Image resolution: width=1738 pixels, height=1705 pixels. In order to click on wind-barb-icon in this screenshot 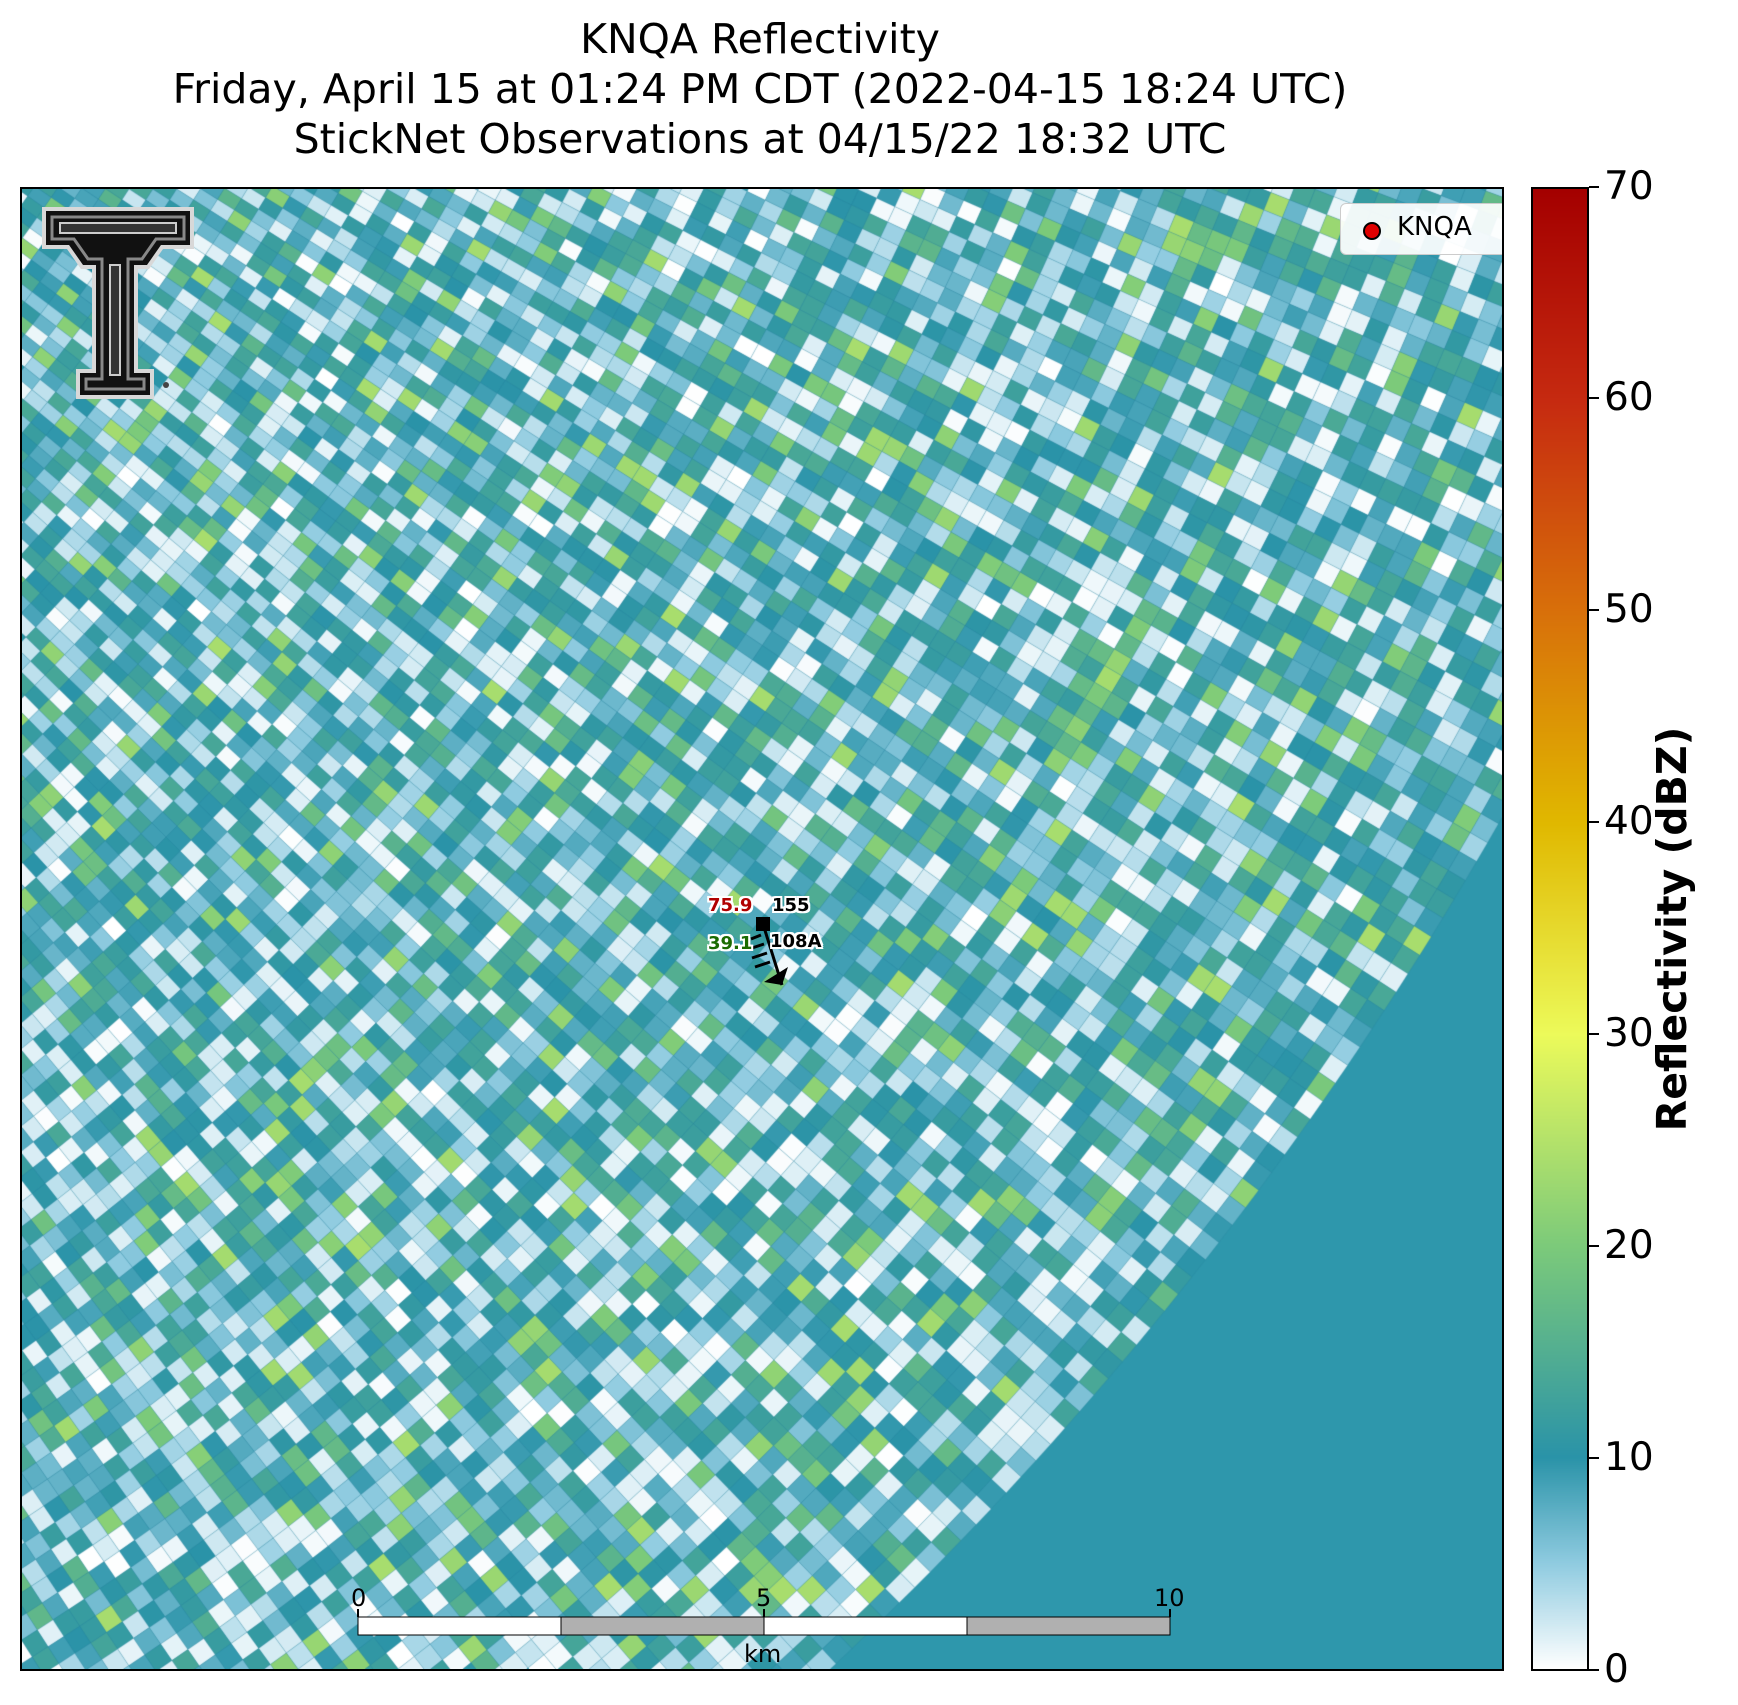, I will do `click(768, 954)`.